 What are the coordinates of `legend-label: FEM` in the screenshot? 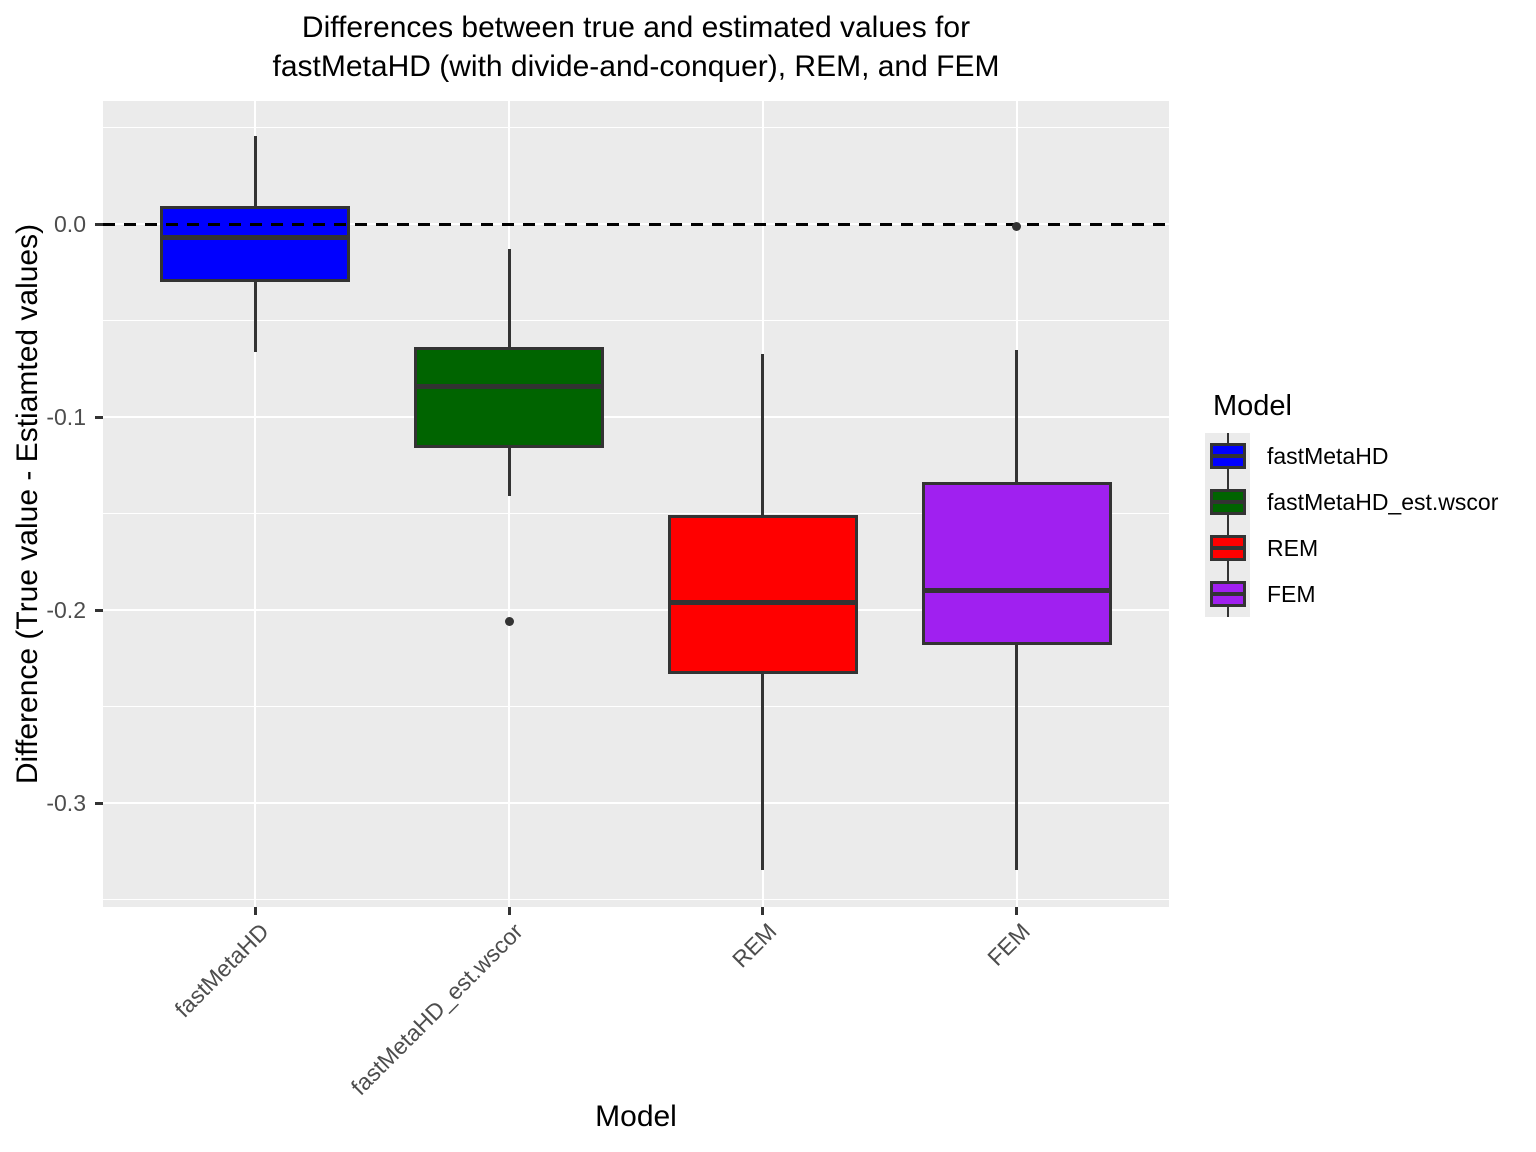 It's located at (1291, 593).